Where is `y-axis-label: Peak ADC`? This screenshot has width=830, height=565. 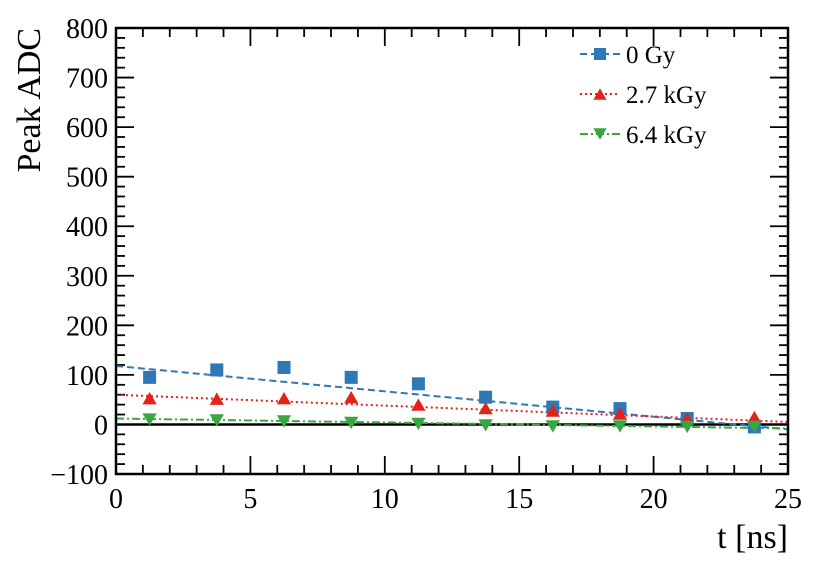
y-axis-label: Peak ADC is located at coordinates (29, 100).